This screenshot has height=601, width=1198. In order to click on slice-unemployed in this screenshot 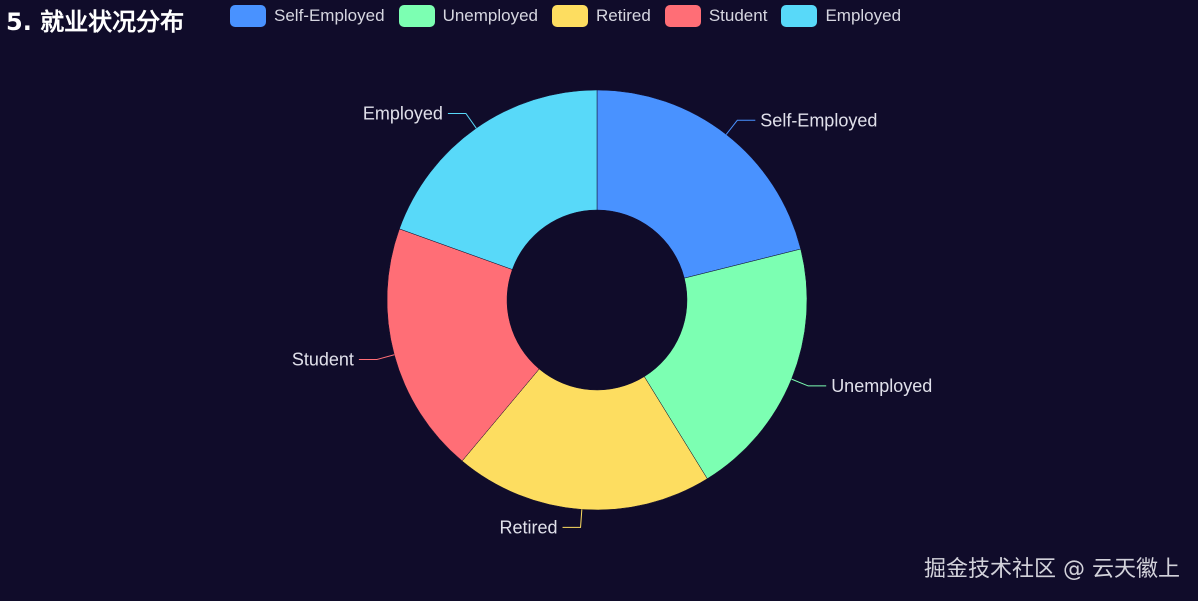, I will do `click(725, 364)`.